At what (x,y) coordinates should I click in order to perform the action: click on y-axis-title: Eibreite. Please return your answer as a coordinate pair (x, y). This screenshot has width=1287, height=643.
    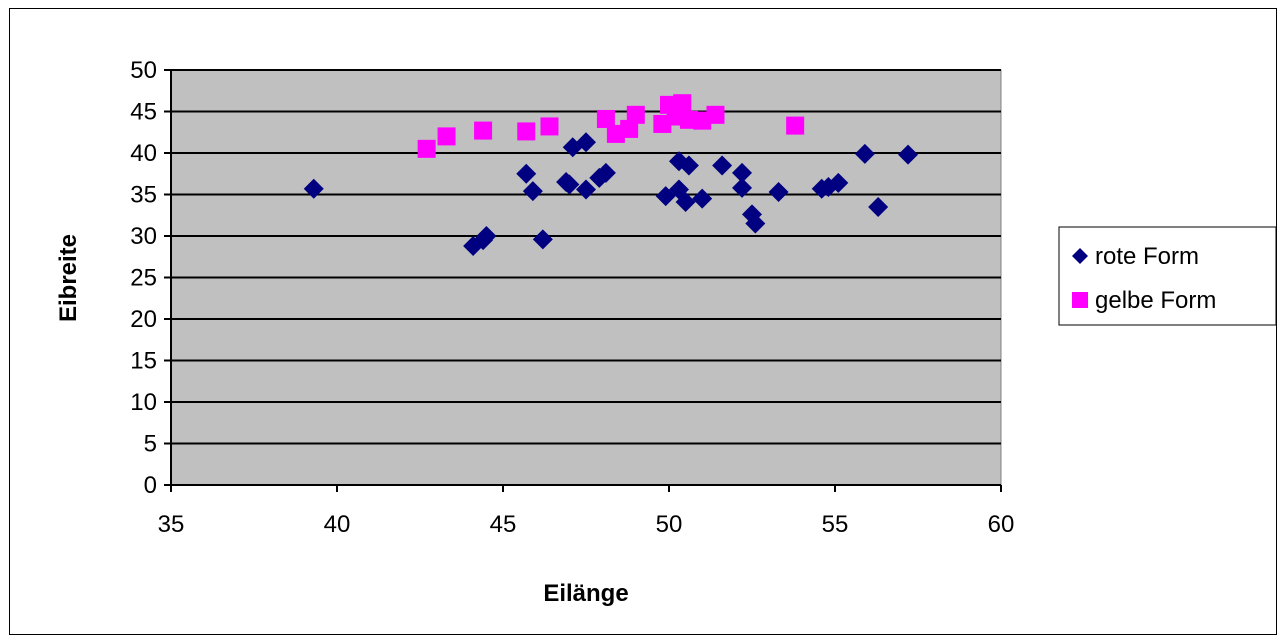
    Looking at the image, I should click on (68, 278).